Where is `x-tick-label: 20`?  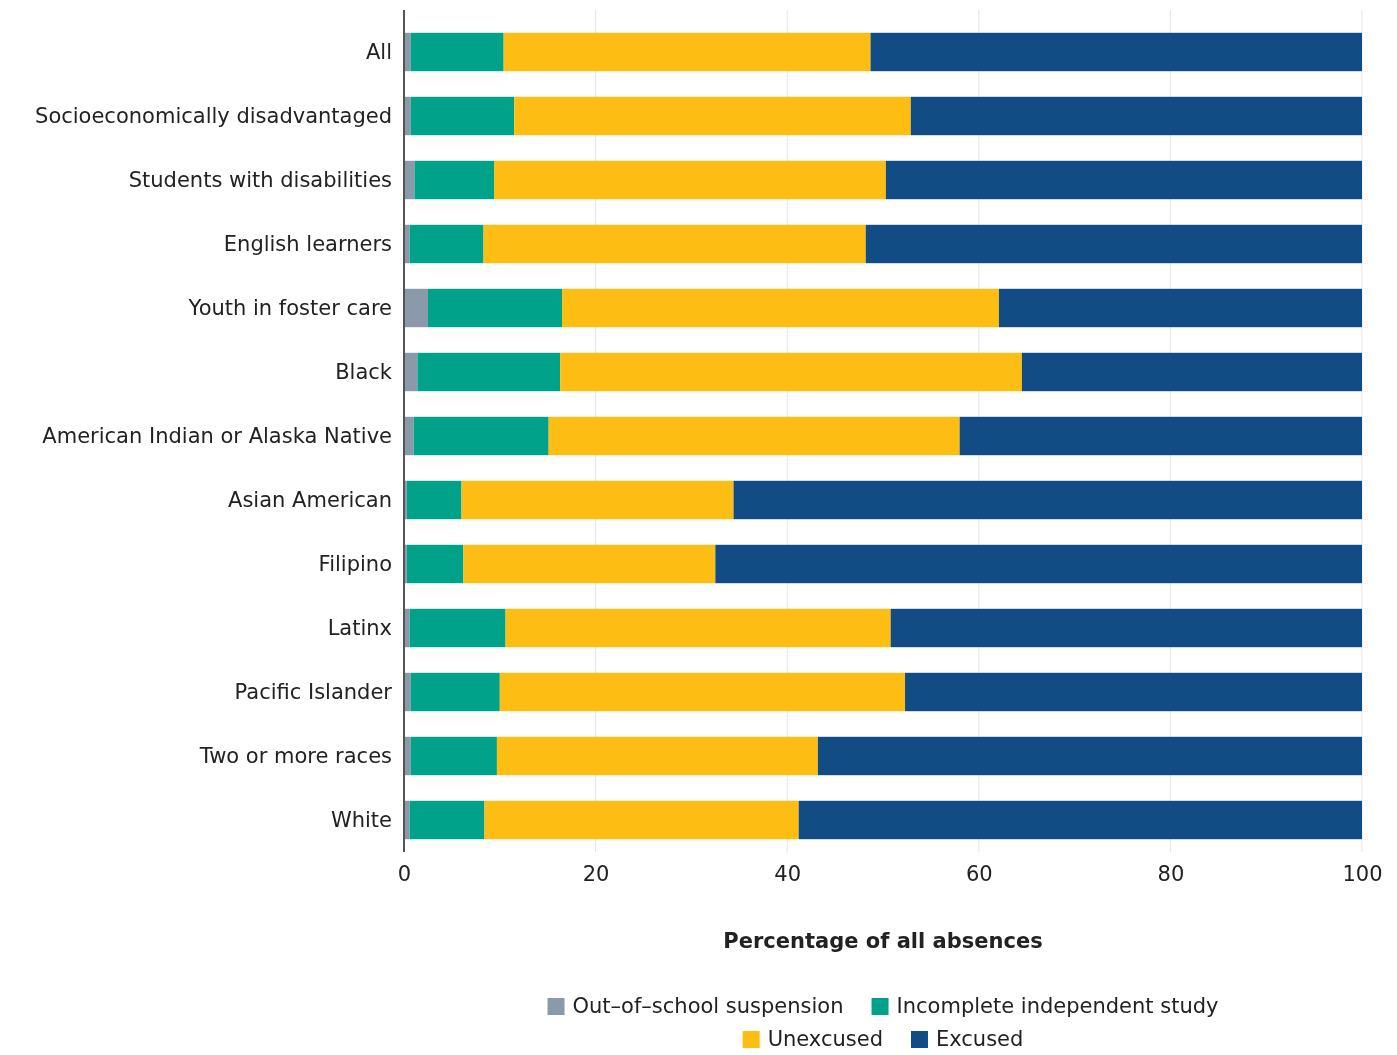
x-tick-label: 20 is located at coordinates (596, 873).